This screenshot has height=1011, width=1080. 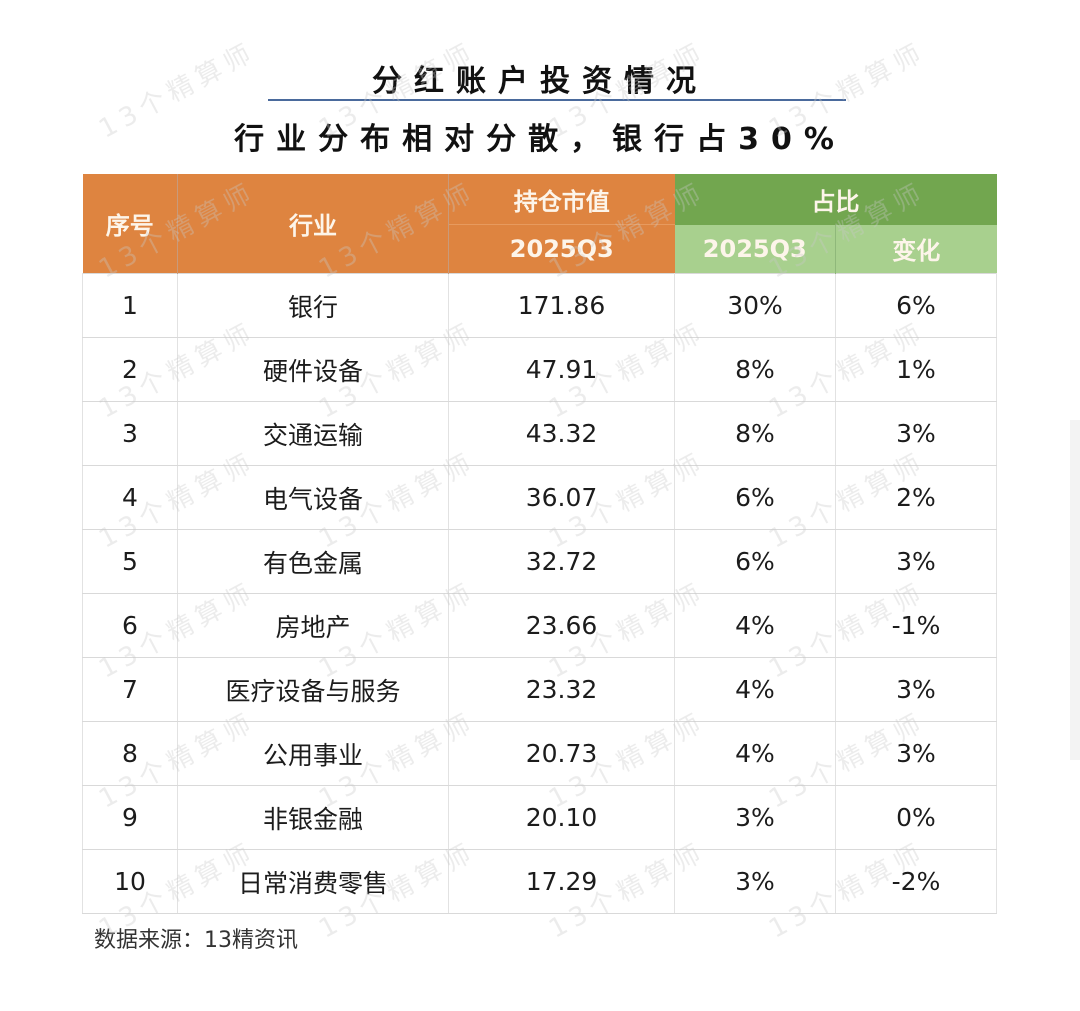 I want to click on table-row: 5 有色金属 32.72 6% 3%, so click(x=539, y=561).